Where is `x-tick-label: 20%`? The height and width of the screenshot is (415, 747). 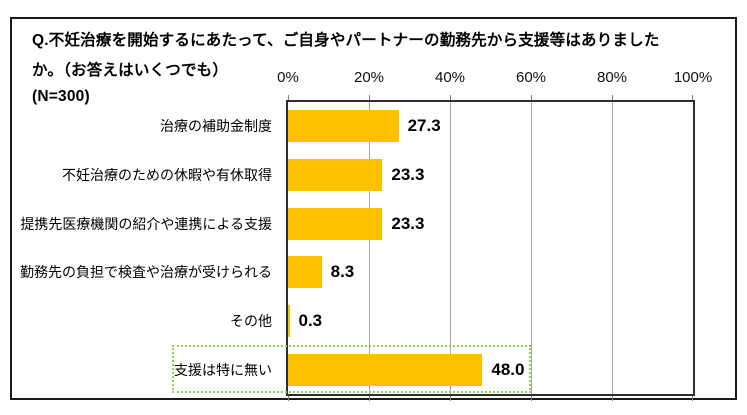 x-tick-label: 20% is located at coordinates (369, 77).